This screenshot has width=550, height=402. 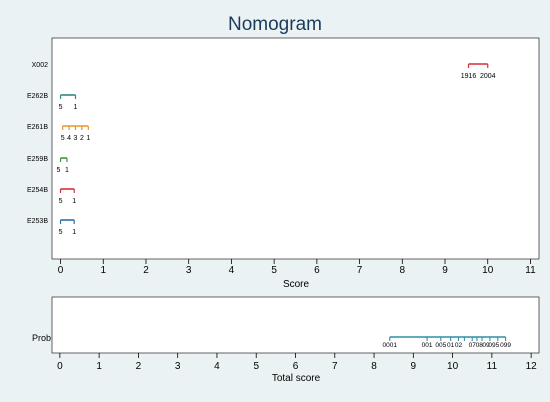 I want to click on variable-value-label: 1916, so click(x=469, y=76).